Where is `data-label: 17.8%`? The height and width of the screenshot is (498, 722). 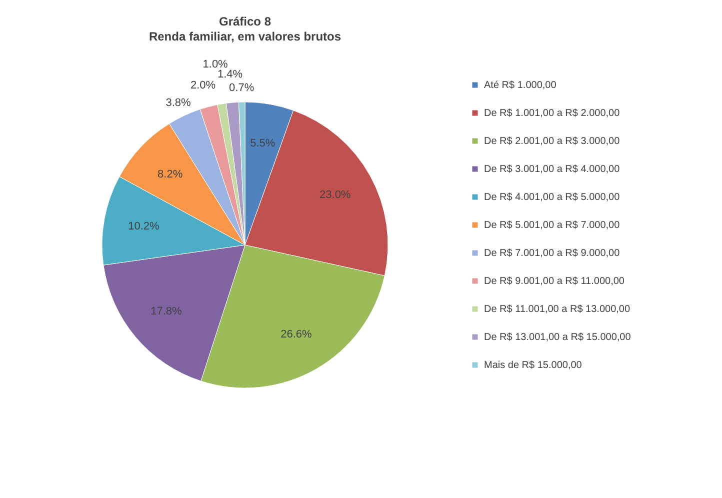
data-label: 17.8% is located at coordinates (166, 311).